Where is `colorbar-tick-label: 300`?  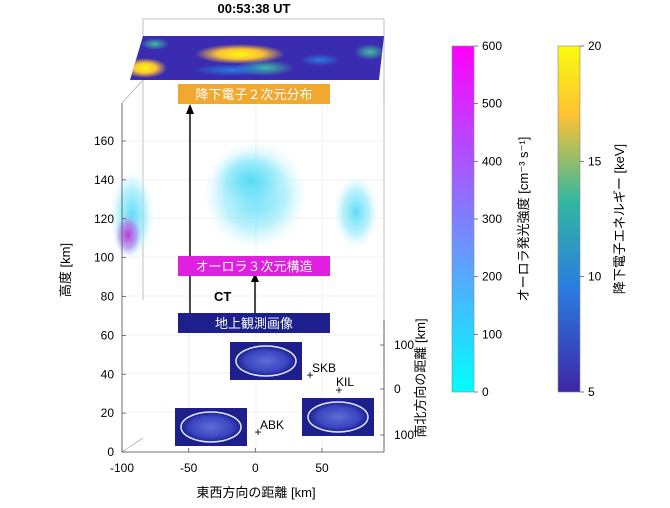
colorbar-tick-label: 300 is located at coordinates (492, 219).